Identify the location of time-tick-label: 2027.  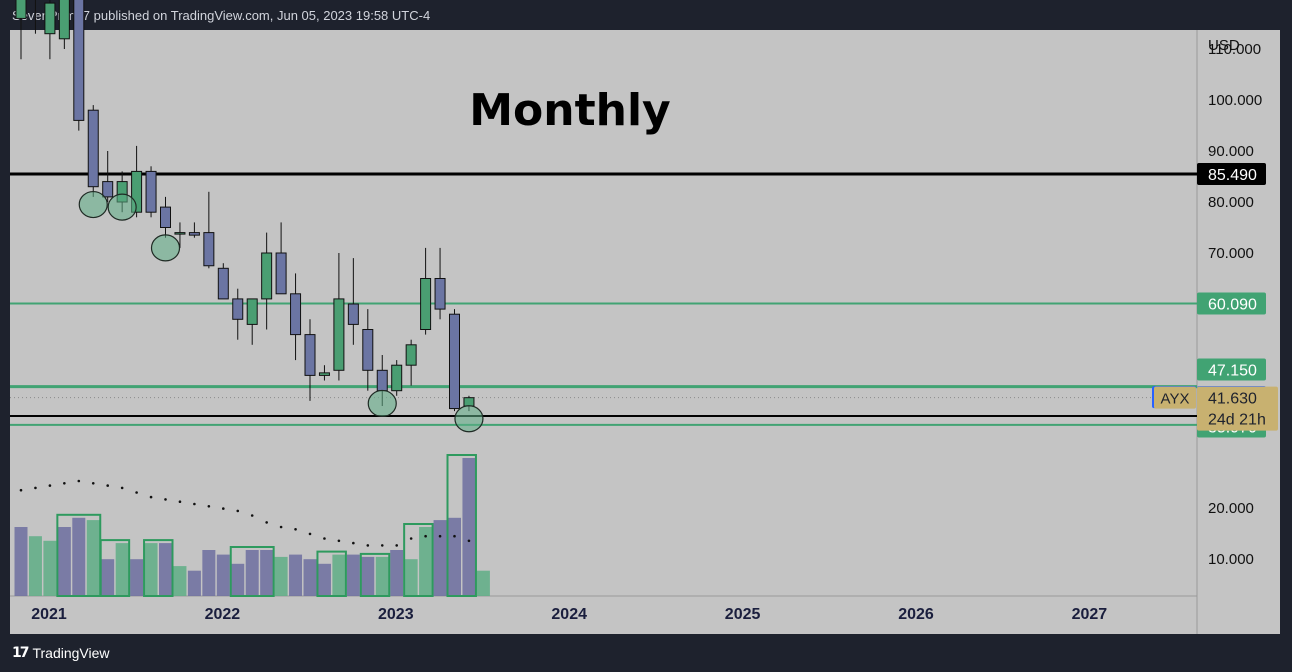
(1090, 614).